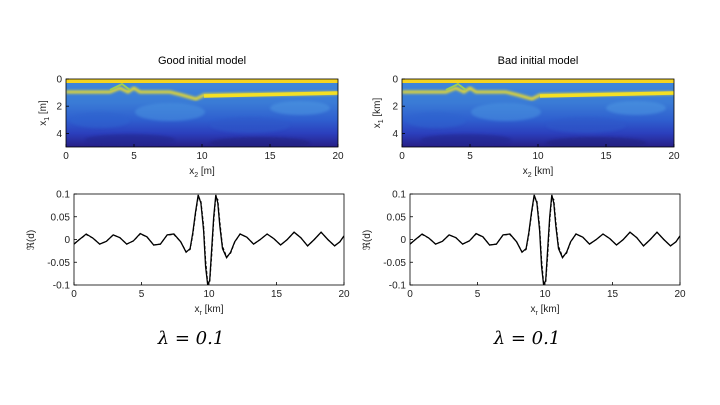 The height and width of the screenshot is (405, 720). I want to click on heatmap-axes-bad: 0 5 10 15 20 0 2 4, so click(536, 119).